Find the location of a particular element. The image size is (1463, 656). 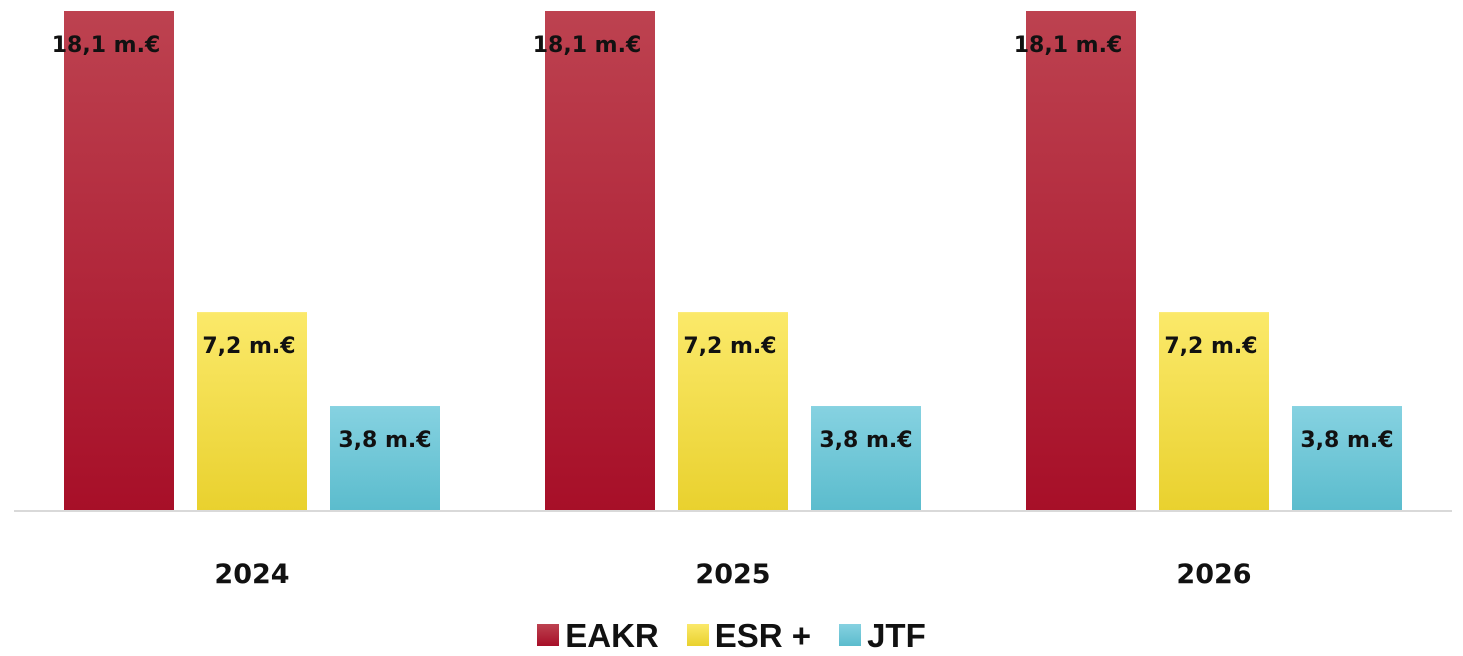

bar-esr-2025 is located at coordinates (733, 411).